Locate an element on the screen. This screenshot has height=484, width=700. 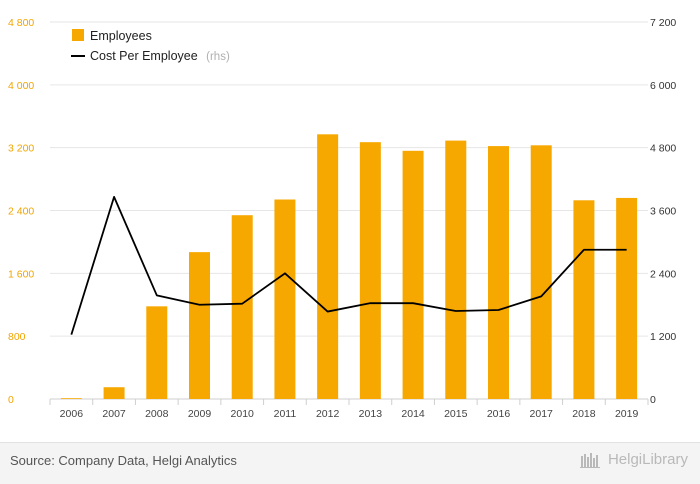
right-axis-ticks: 0 1 200 2 400 3 600 4 800 6 000 7 200 is located at coordinates (663, 211).